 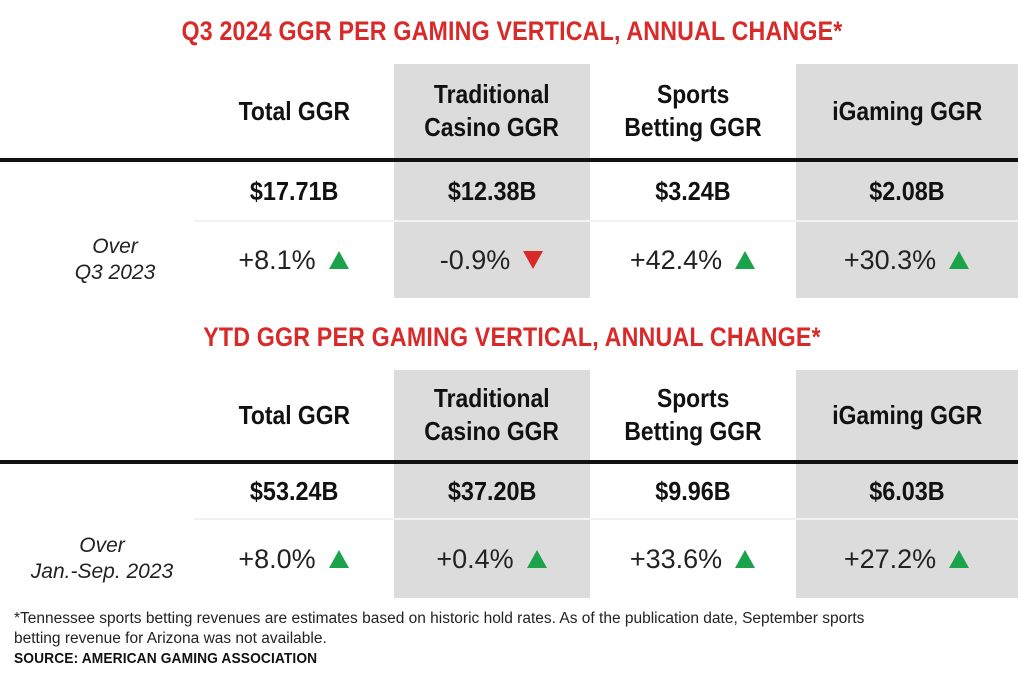 What do you see at coordinates (166, 658) in the screenshot?
I see `source-credit: SOURCE: AMERICAN GAMING ASSOCIATION` at bounding box center [166, 658].